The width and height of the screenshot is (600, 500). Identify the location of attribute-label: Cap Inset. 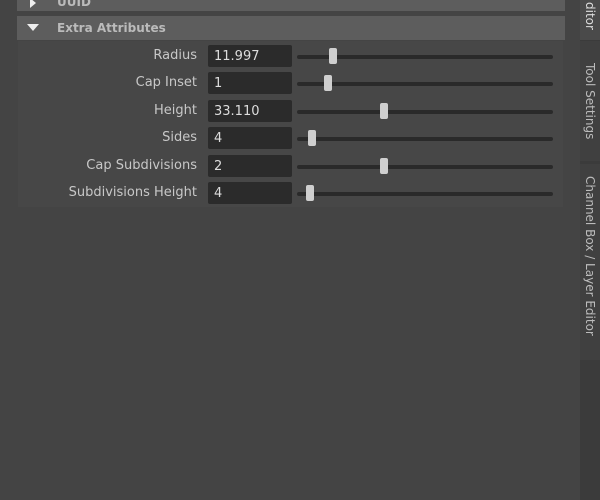
(166, 83).